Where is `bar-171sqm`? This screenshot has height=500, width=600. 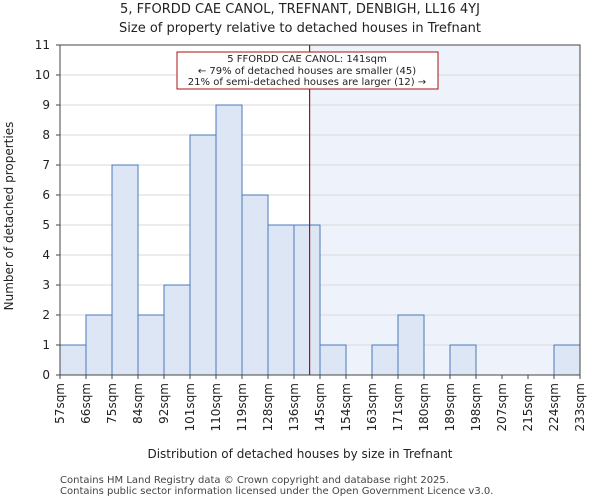 bar-171sqm is located at coordinates (411, 345).